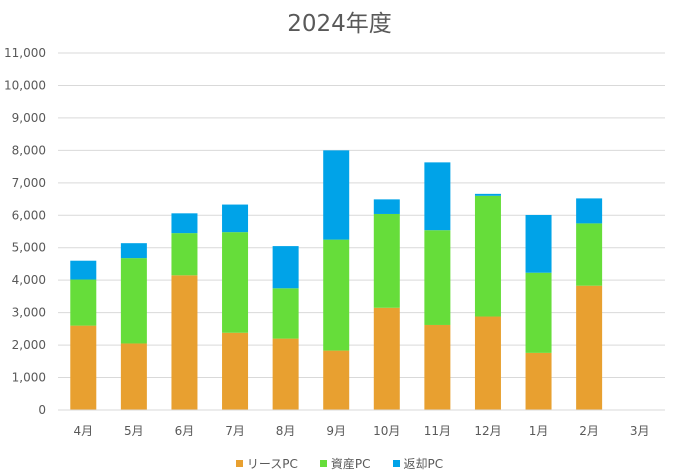 Image resolution: width=679 pixels, height=473 pixels. What do you see at coordinates (29, 280) in the screenshot?
I see `y-tick-label: 4,000` at bounding box center [29, 280].